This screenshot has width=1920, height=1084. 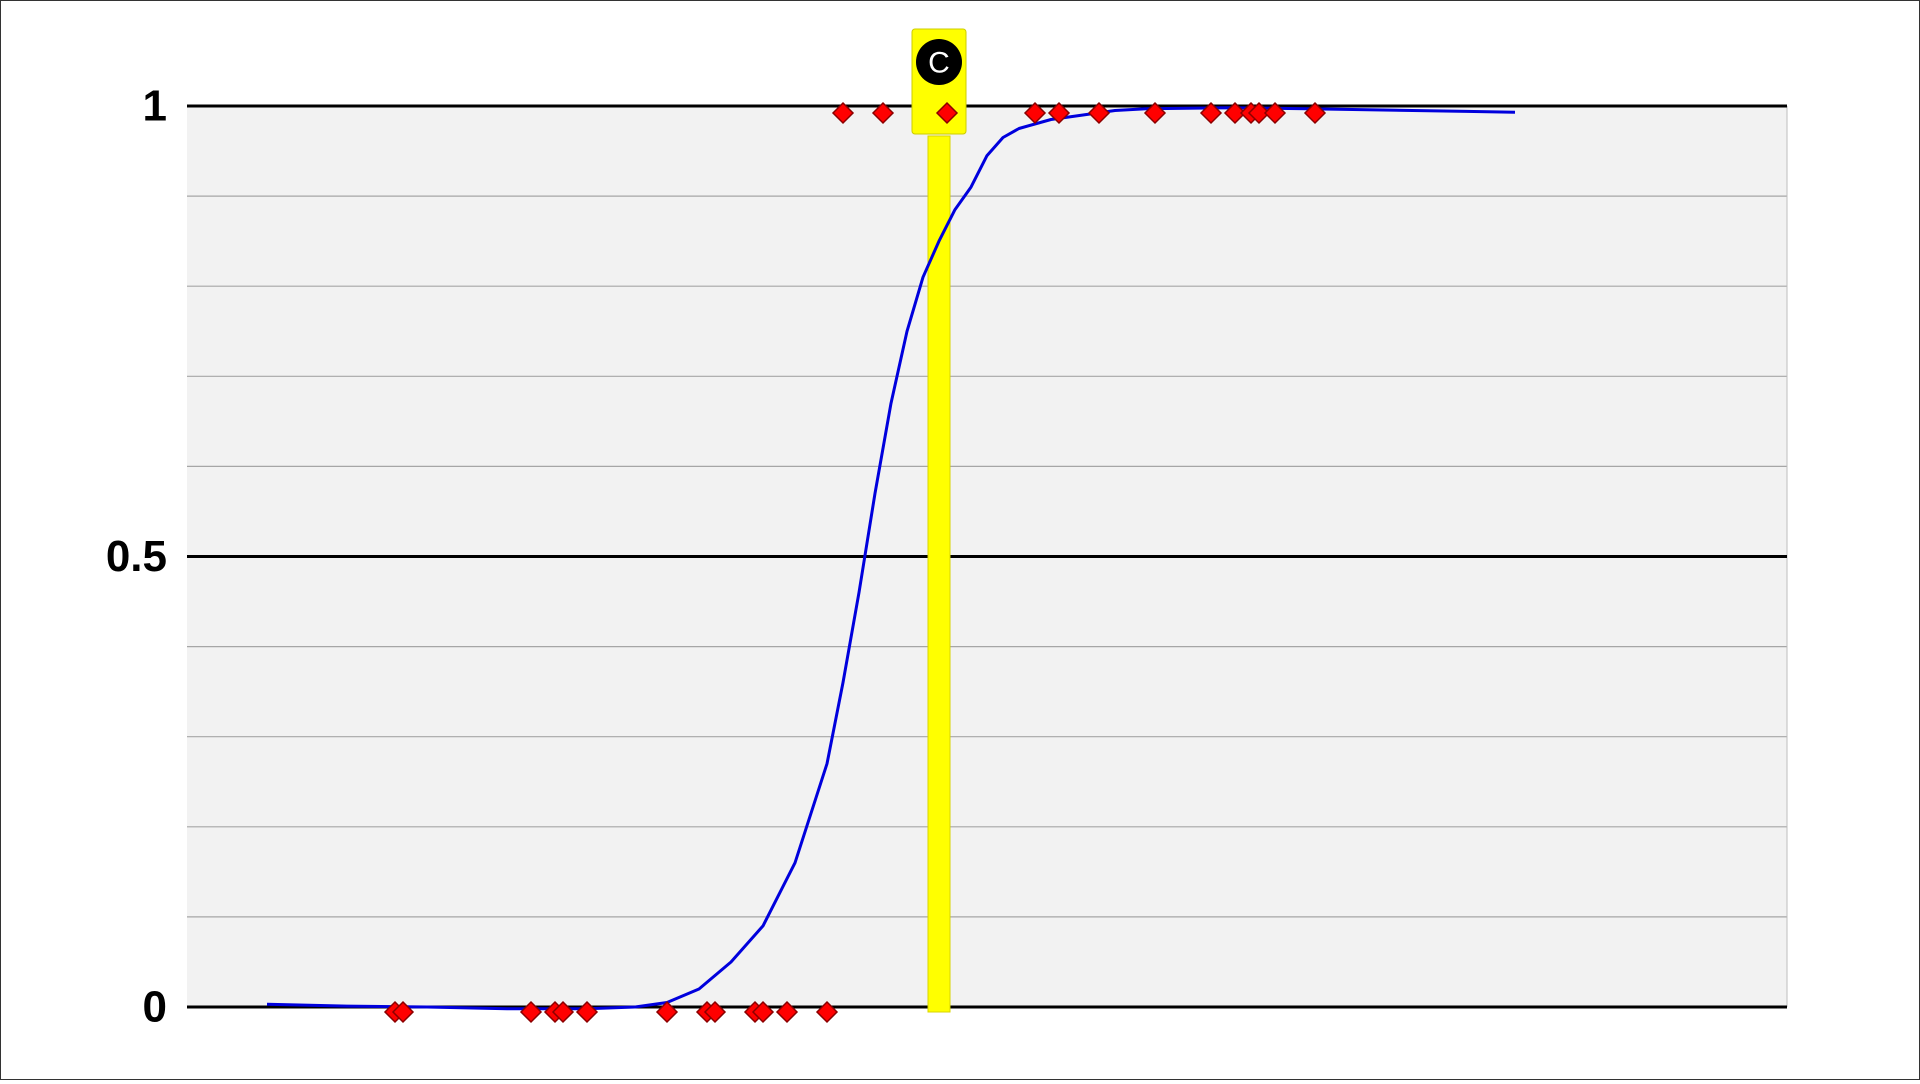 I want to click on highlight-marker: C, so click(x=939, y=520).